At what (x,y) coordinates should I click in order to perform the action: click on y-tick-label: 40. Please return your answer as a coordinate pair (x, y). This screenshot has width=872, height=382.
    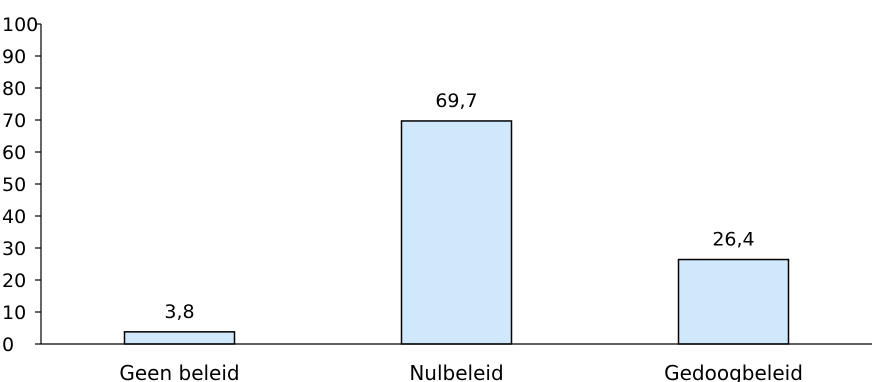
    Looking at the image, I should click on (14, 217).